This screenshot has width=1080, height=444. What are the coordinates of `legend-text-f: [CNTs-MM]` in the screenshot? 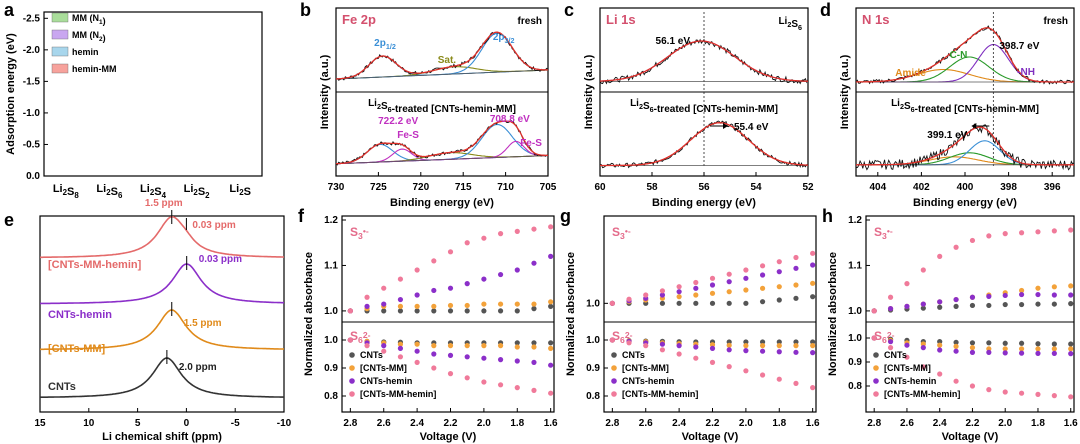 It's located at (383, 368).